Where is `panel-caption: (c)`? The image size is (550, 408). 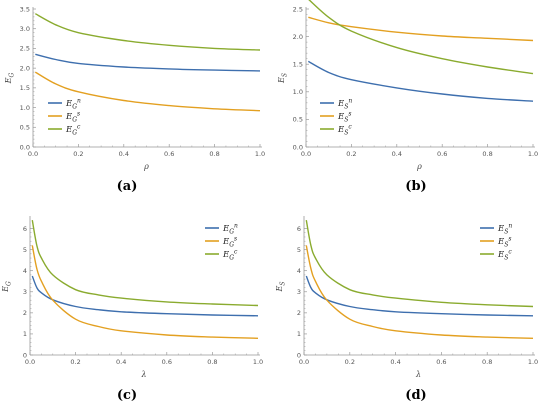
panel-caption: (c) is located at coordinates (127, 395).